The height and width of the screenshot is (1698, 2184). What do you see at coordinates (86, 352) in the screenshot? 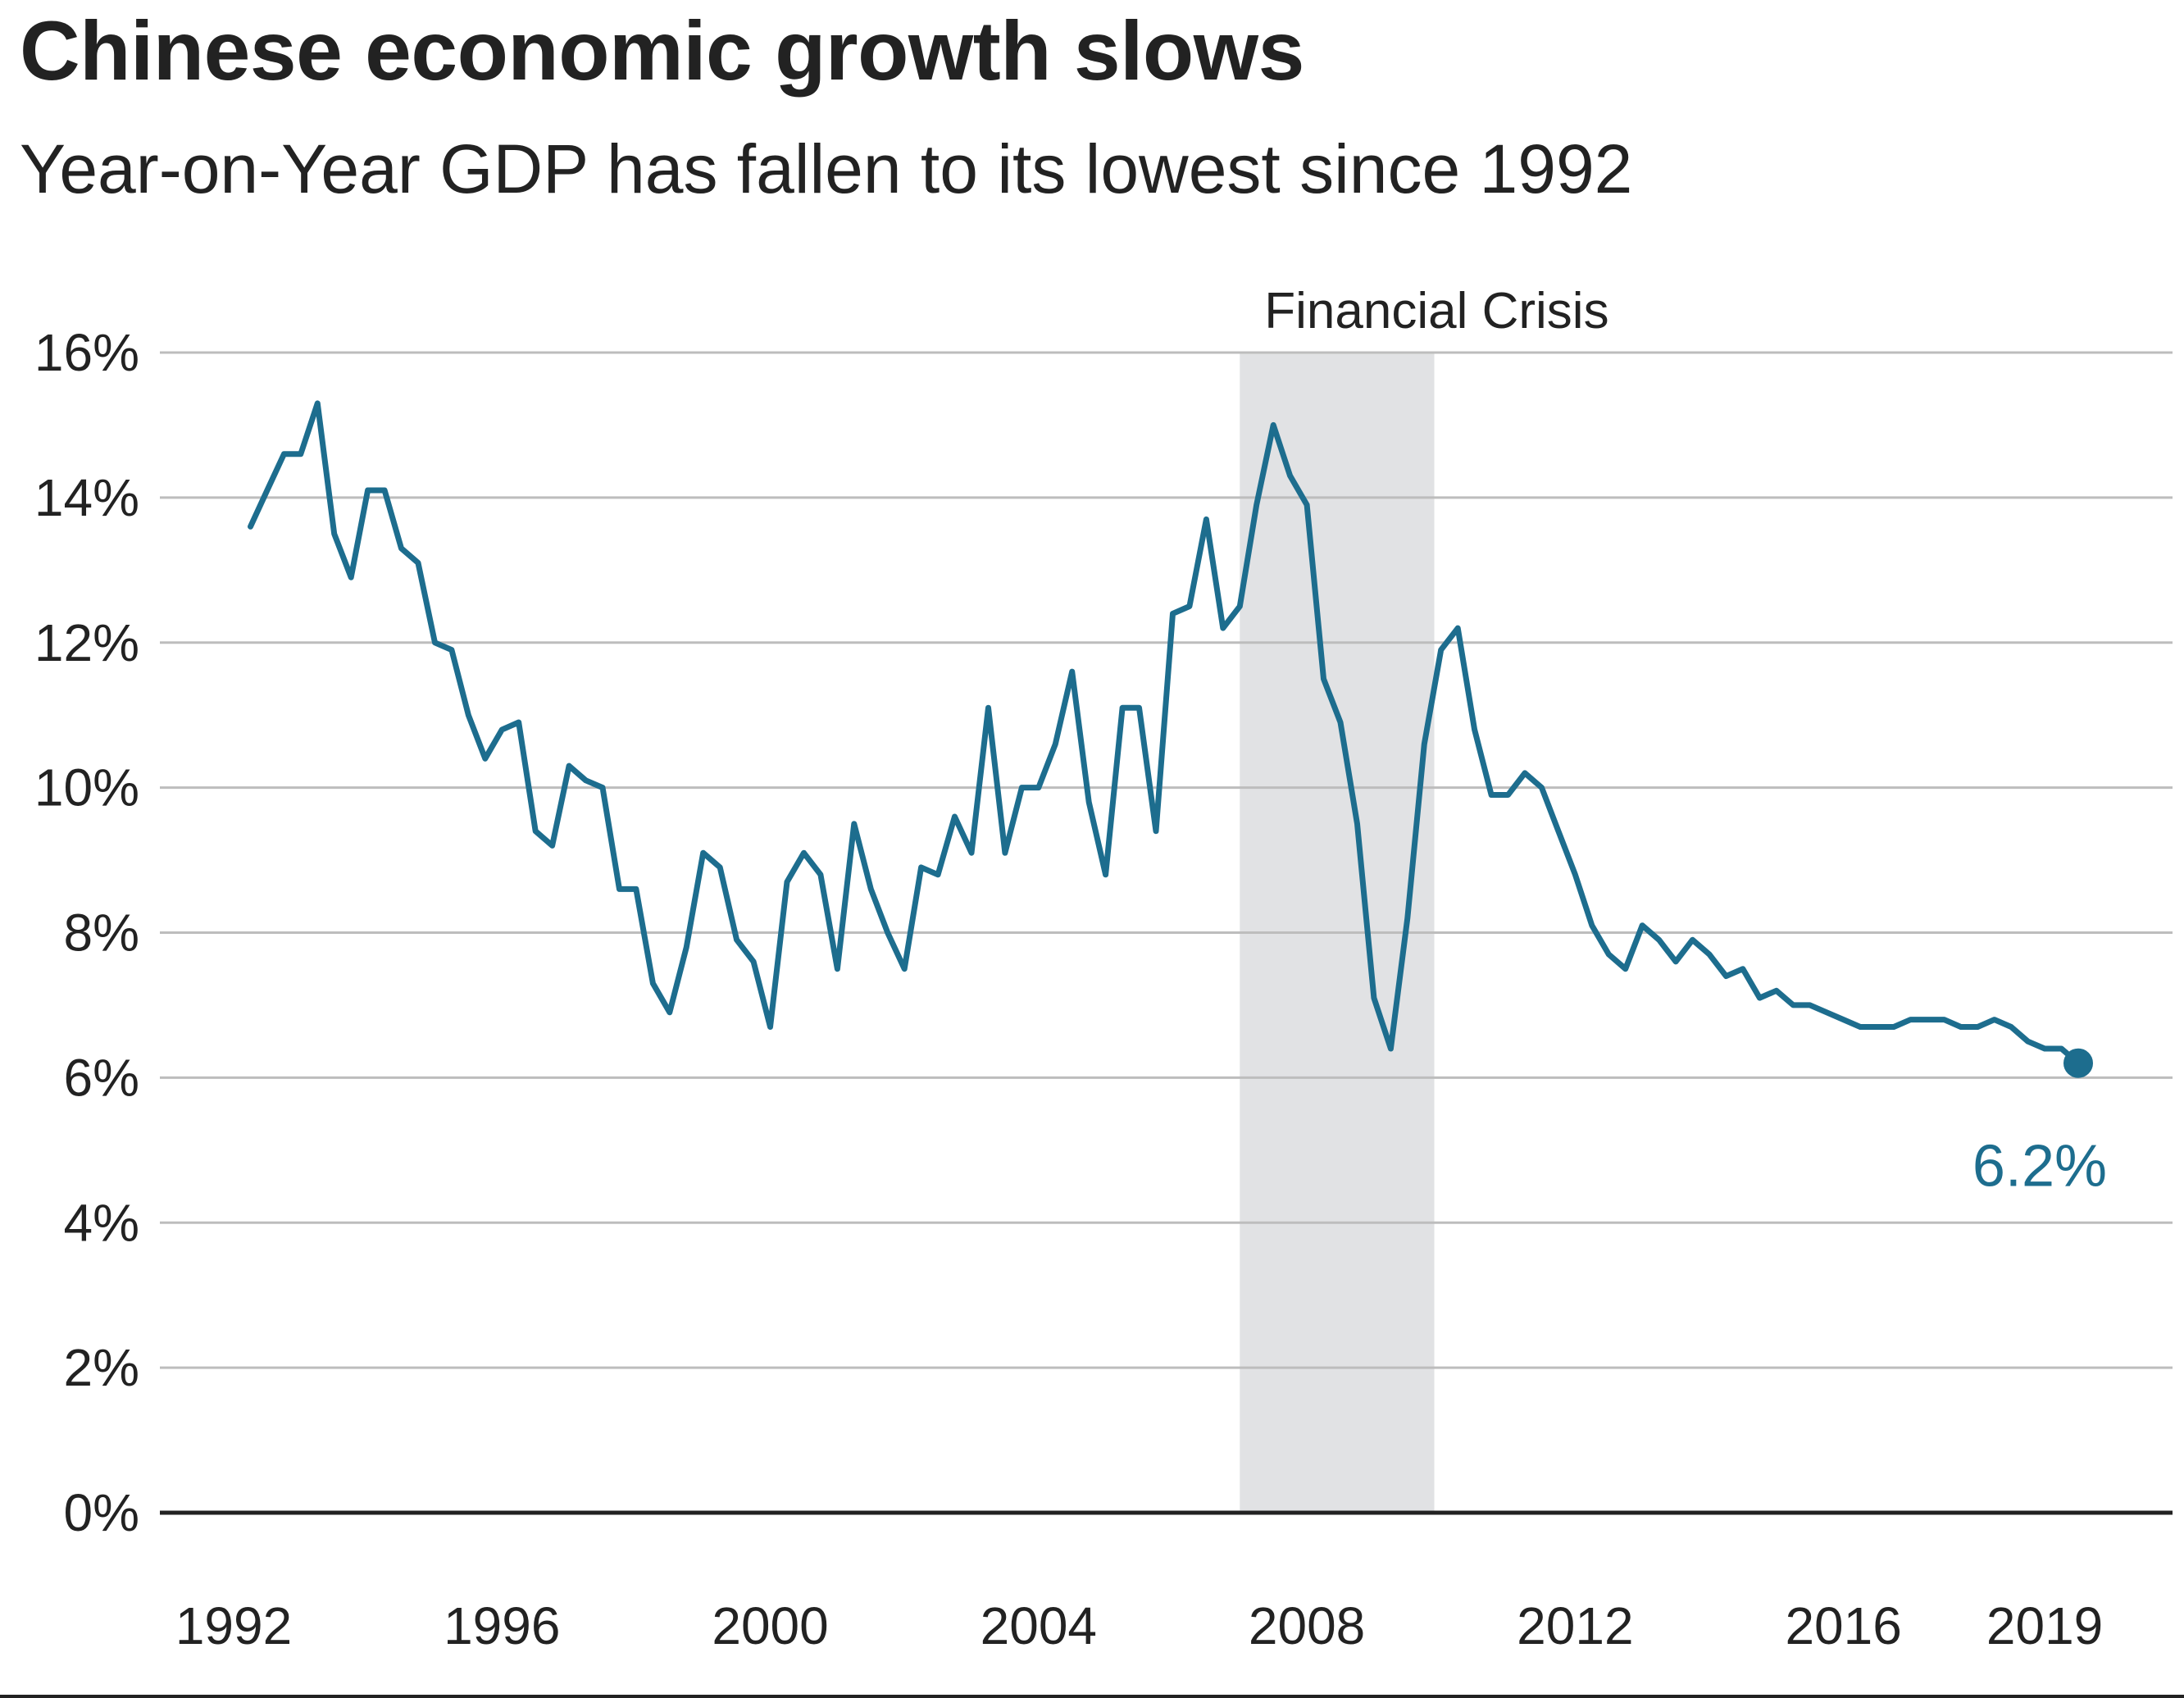
I see `y-tick-label: 16%` at bounding box center [86, 352].